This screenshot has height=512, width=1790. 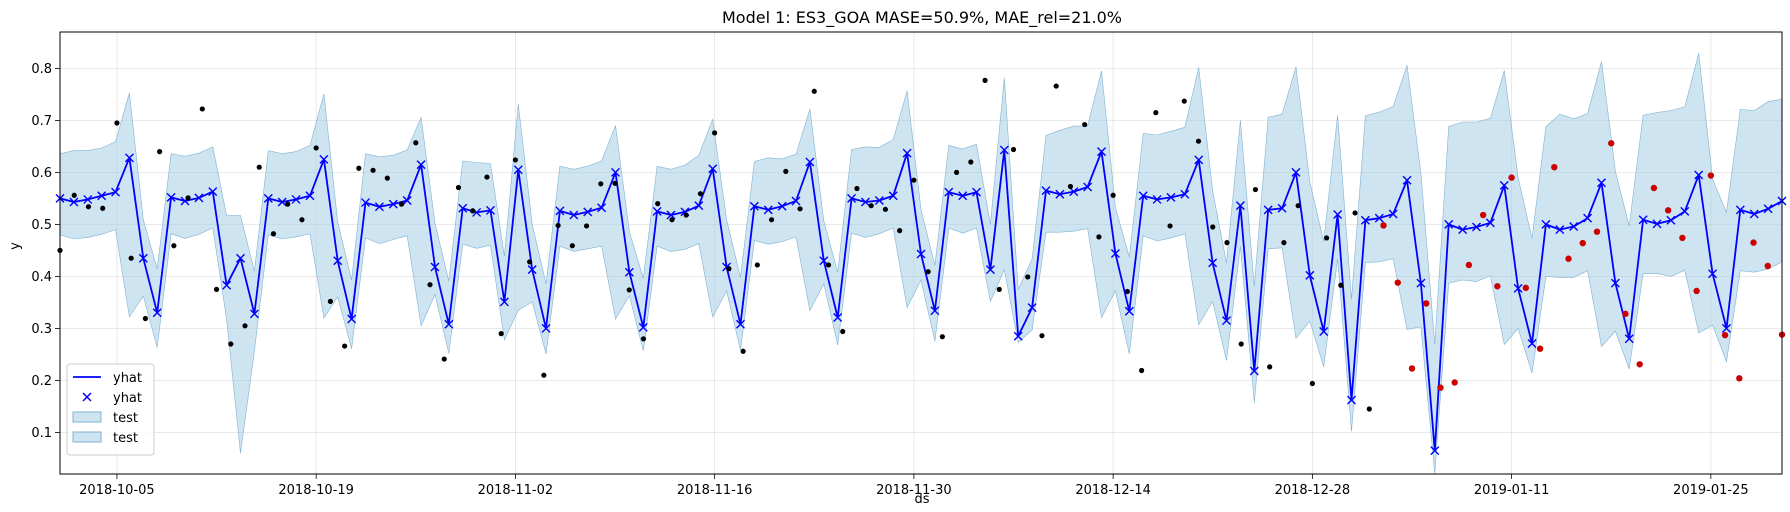 What do you see at coordinates (41, 173) in the screenshot?
I see `y-tick-label: 0.6` at bounding box center [41, 173].